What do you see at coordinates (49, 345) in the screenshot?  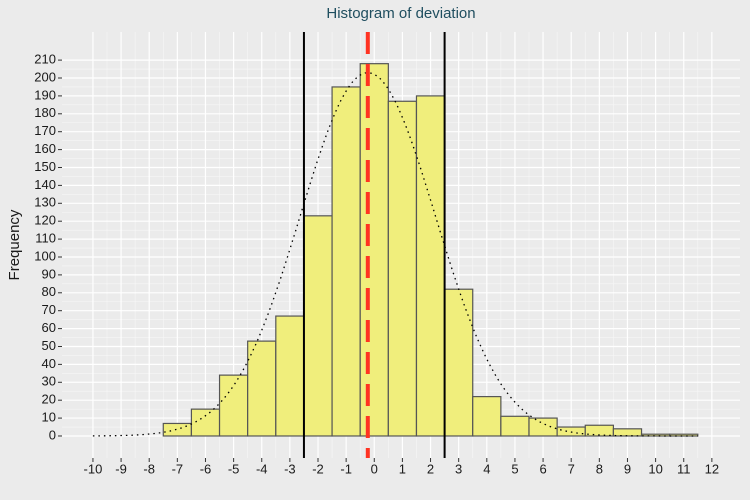 I see `y-tick-label: 50` at bounding box center [49, 345].